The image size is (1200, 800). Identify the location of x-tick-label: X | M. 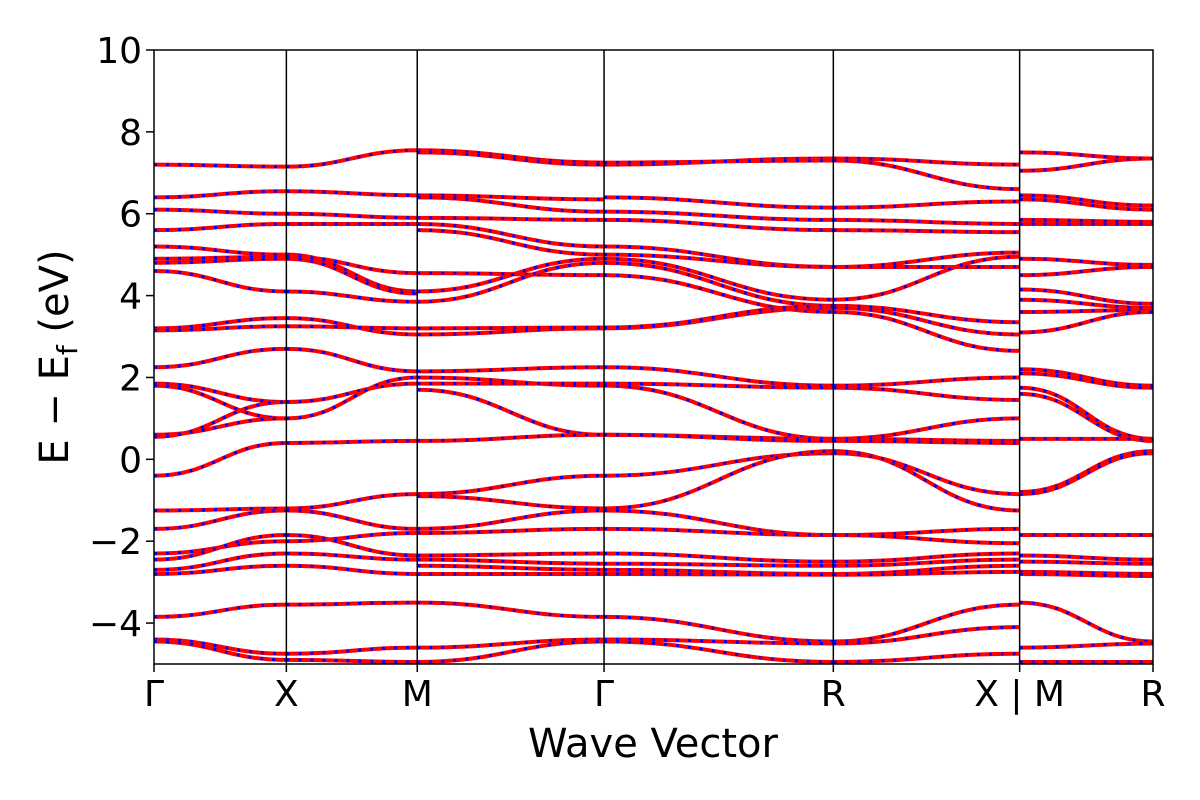
(1019, 694).